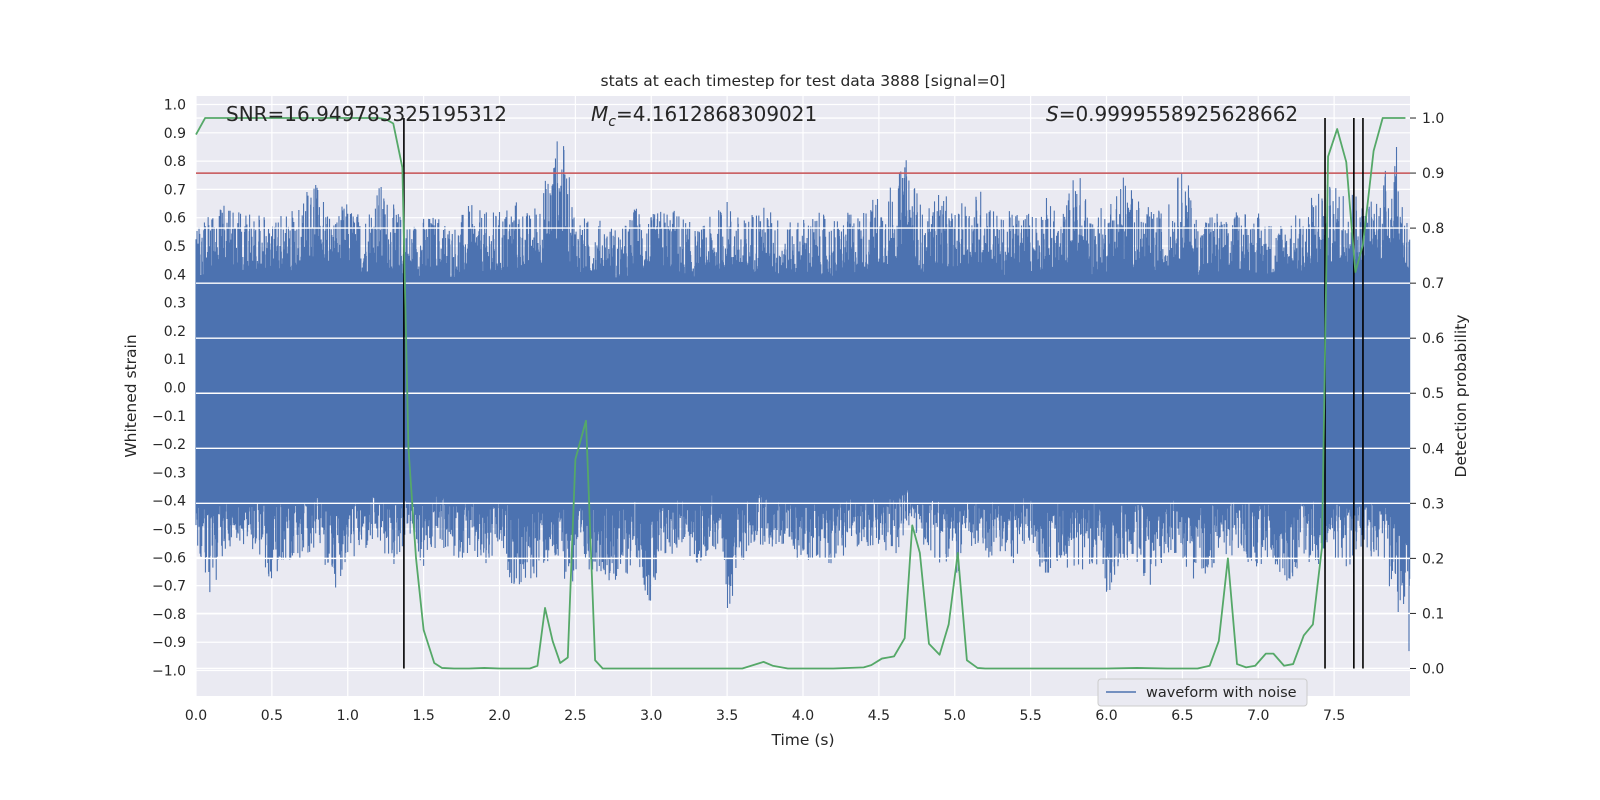 Image resolution: width=1600 pixels, height=800 pixels. I want to click on y-left-tick-label: −0.5, so click(169, 530).